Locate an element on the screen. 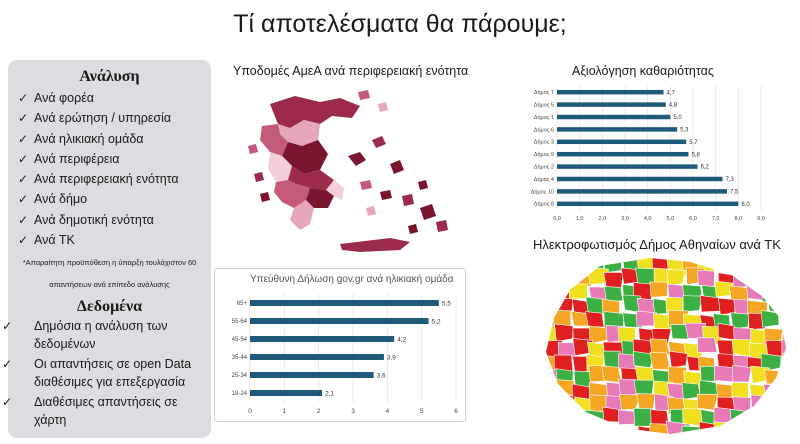 Image resolution: width=800 pixels, height=444 pixels. greece-map-title: Υποδομές ΑμεΑ ανά περιφερειακή ενότητα is located at coordinates (351, 71).